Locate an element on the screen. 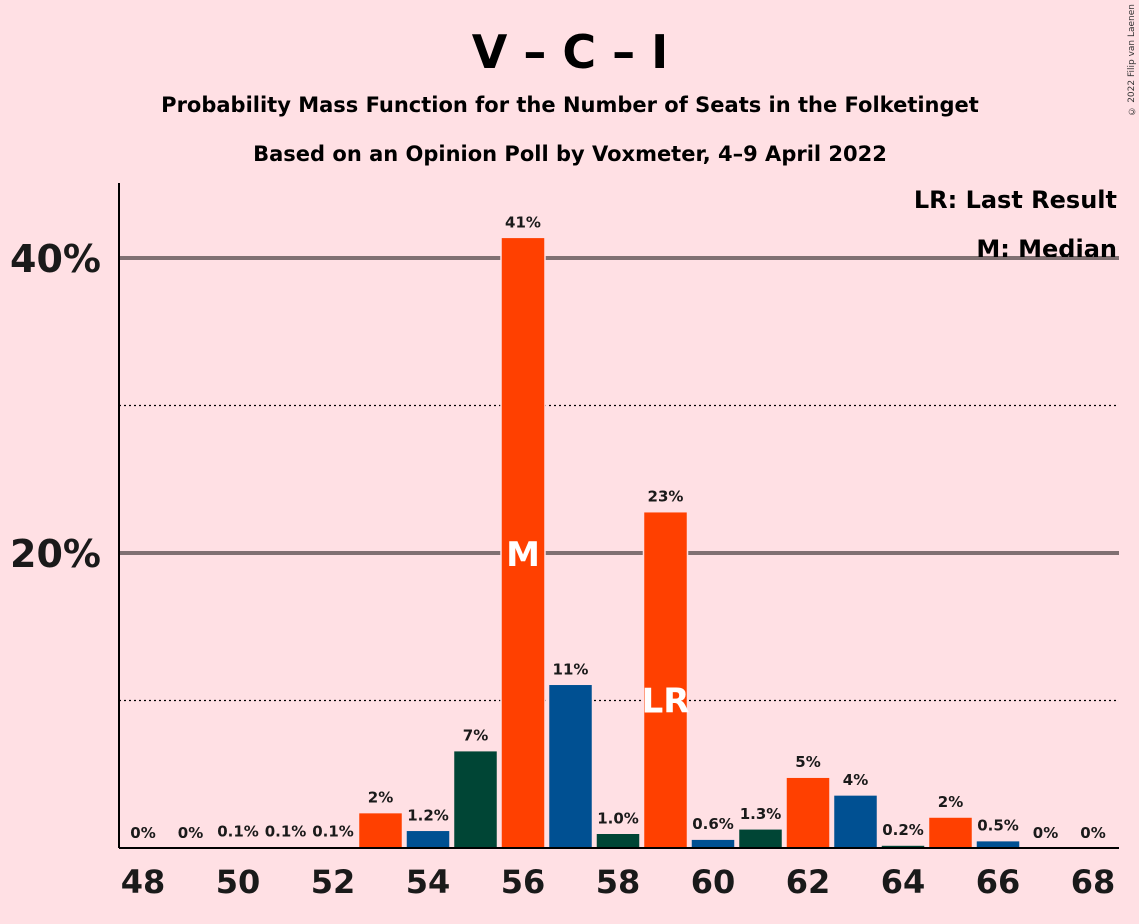 Image resolution: width=1139 pixels, height=924 pixels. bar-label-65: 2% is located at coordinates (950, 802).